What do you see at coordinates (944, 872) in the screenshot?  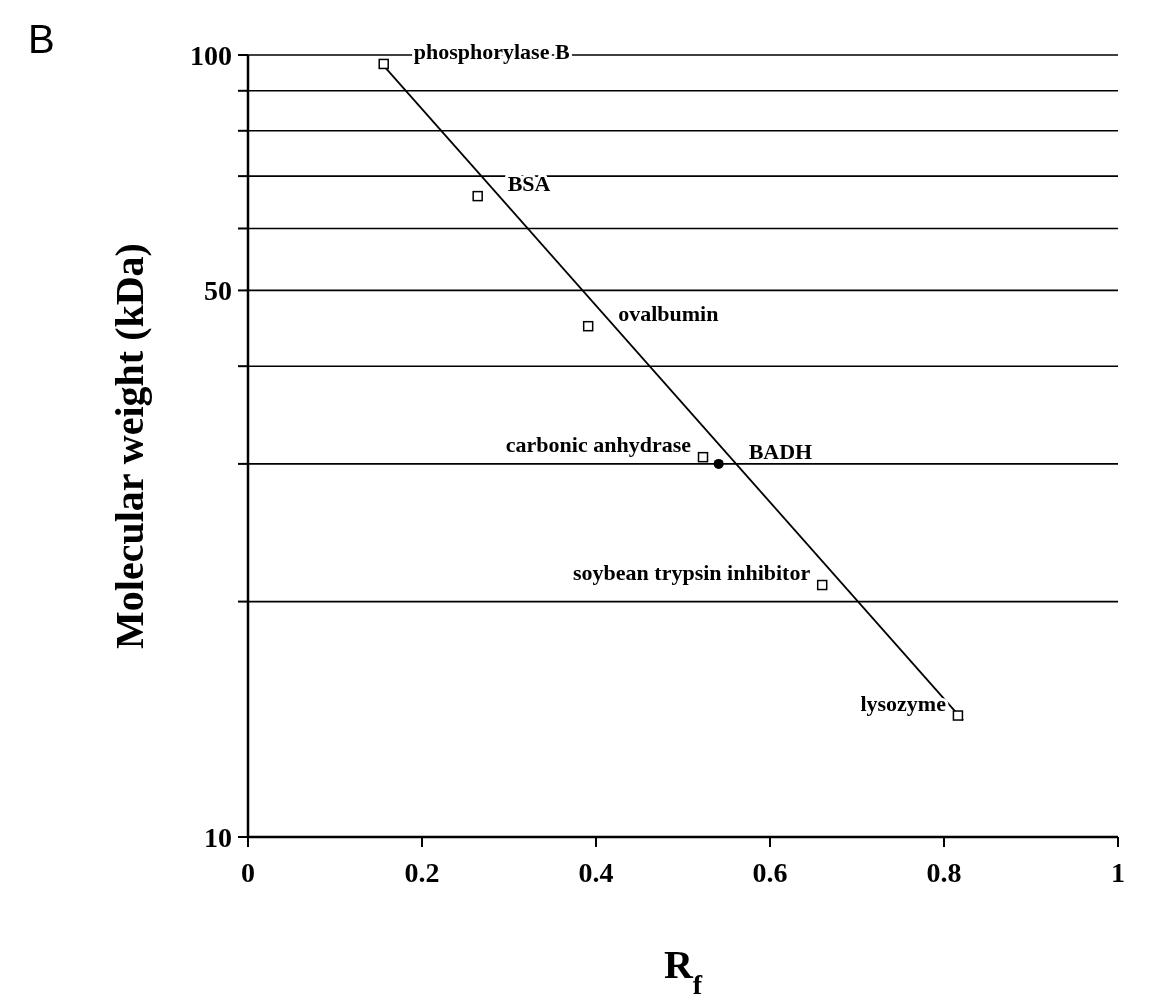 I see `x-tick-label: 0.8` at bounding box center [944, 872].